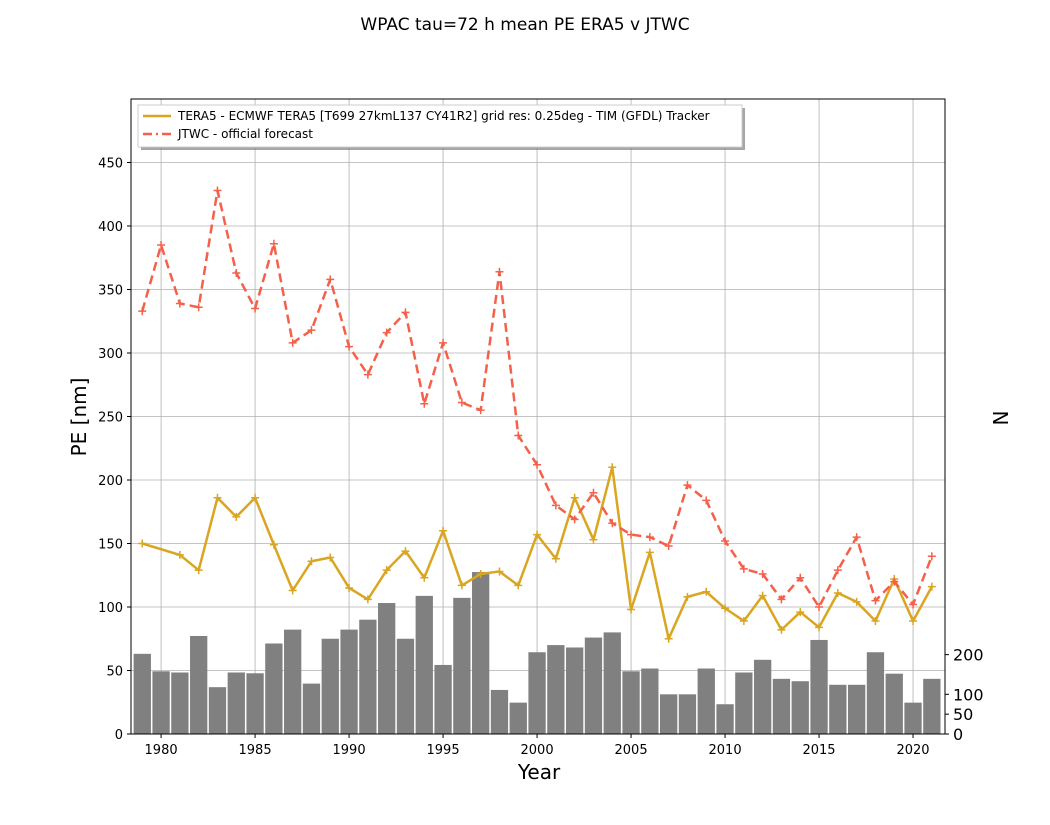  Describe the element at coordinates (255, 750) in the screenshot. I see `x-tick-label: 1985` at that location.